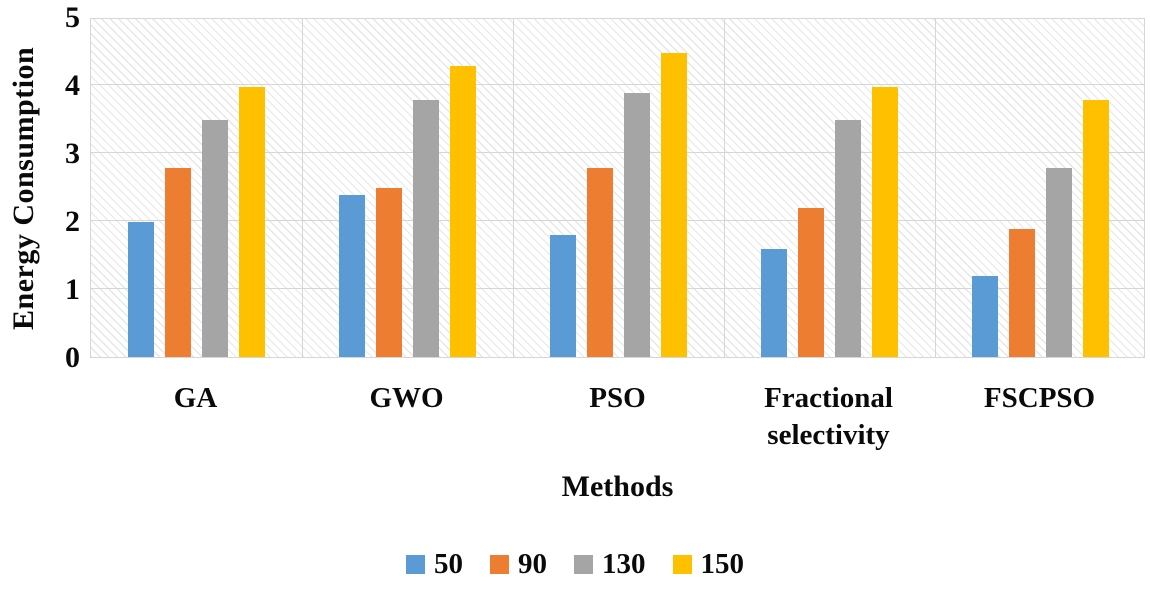 This screenshot has width=1150, height=594. I want to click on x-label-PSO: PSO, so click(617, 398).